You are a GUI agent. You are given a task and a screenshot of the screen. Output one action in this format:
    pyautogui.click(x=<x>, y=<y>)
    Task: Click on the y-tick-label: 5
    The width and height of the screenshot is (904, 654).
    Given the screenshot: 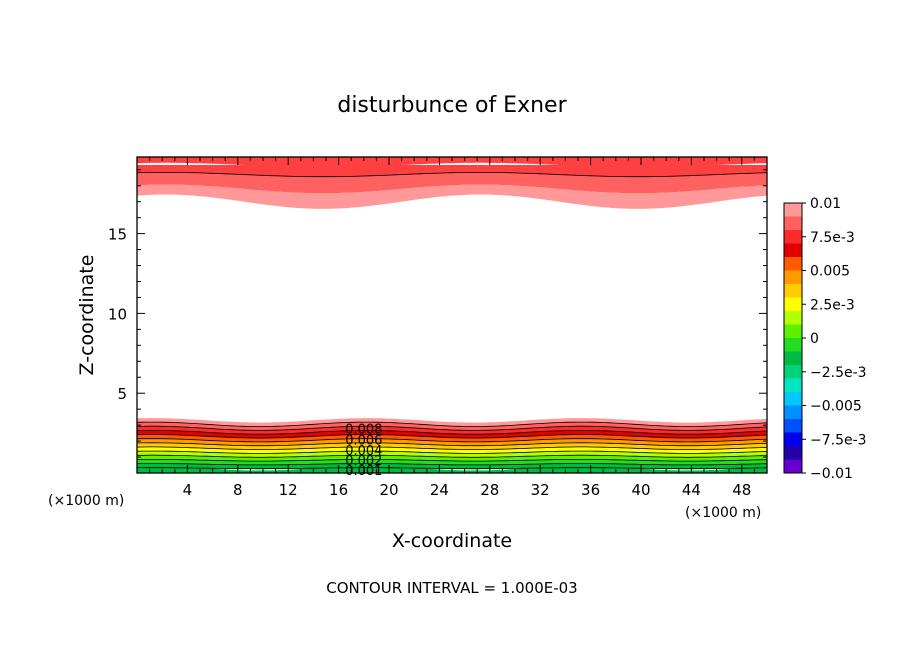 What is the action you would take?
    pyautogui.click(x=122, y=394)
    